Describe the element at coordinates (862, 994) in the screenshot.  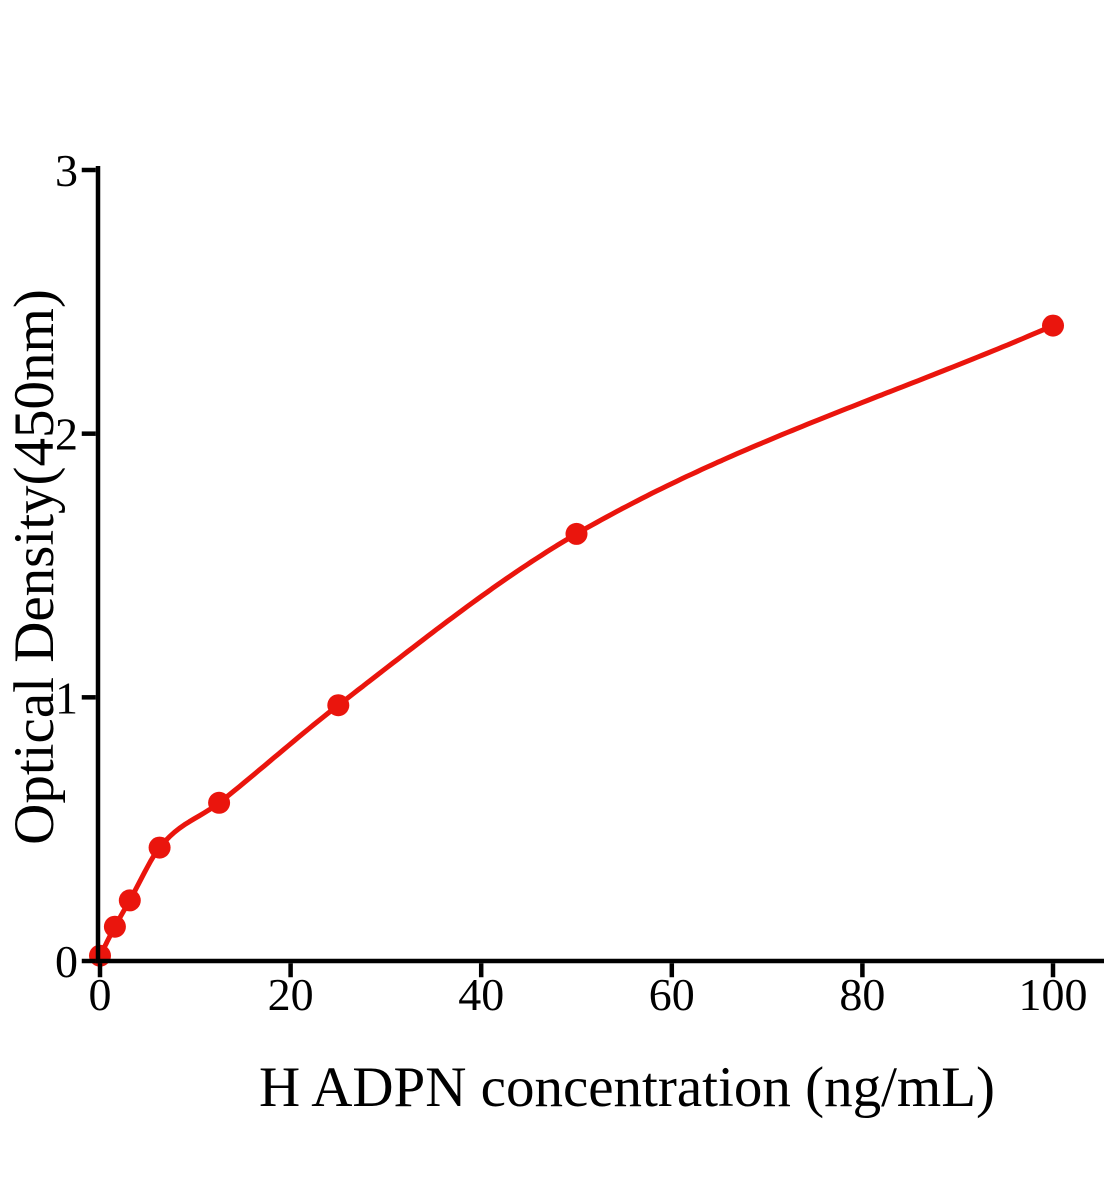
I see `x-tick-label: 80` at that location.